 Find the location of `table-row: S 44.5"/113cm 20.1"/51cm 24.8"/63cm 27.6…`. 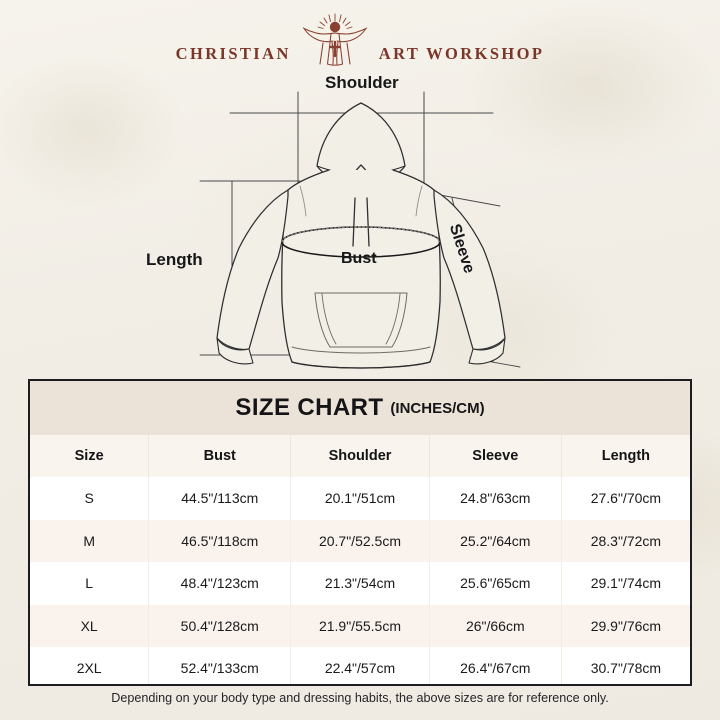

table-row: S 44.5"/113cm 20.1"/51cm 24.8"/63cm 27.6… is located at coordinates (360, 498).